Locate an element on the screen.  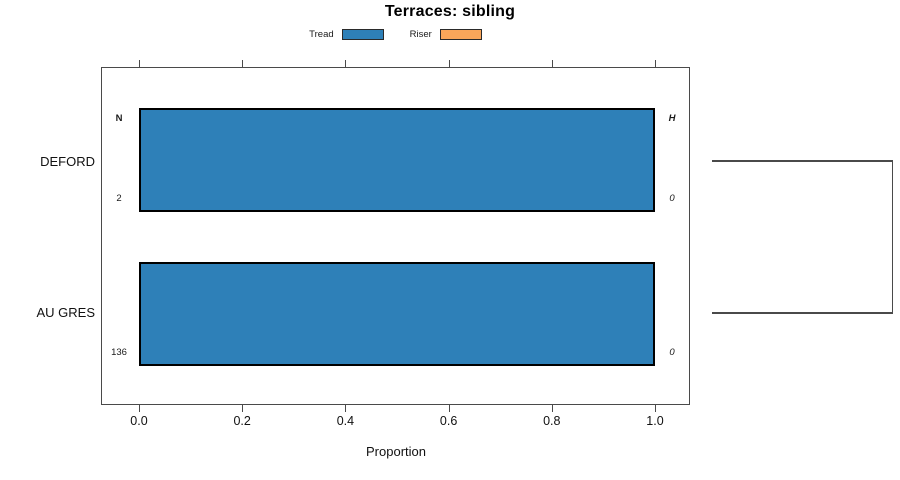
h-column-header: H is located at coordinates (672, 118).